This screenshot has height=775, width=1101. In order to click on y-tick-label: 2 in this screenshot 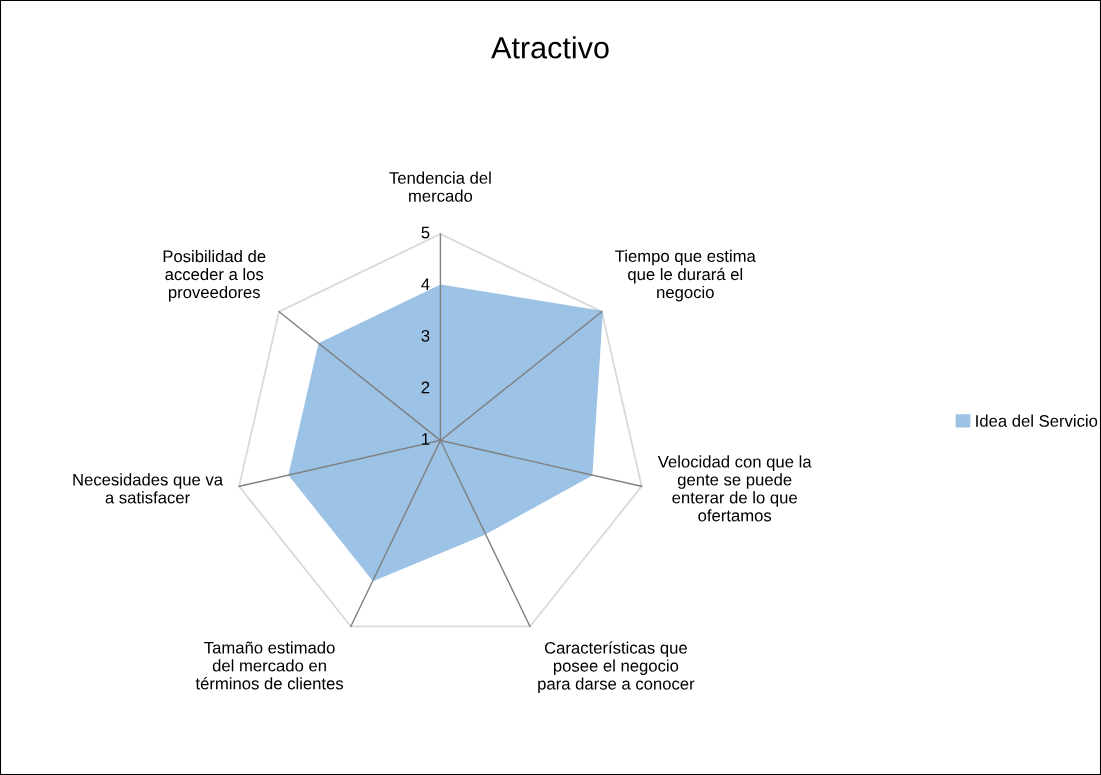, I will do `click(425, 387)`.